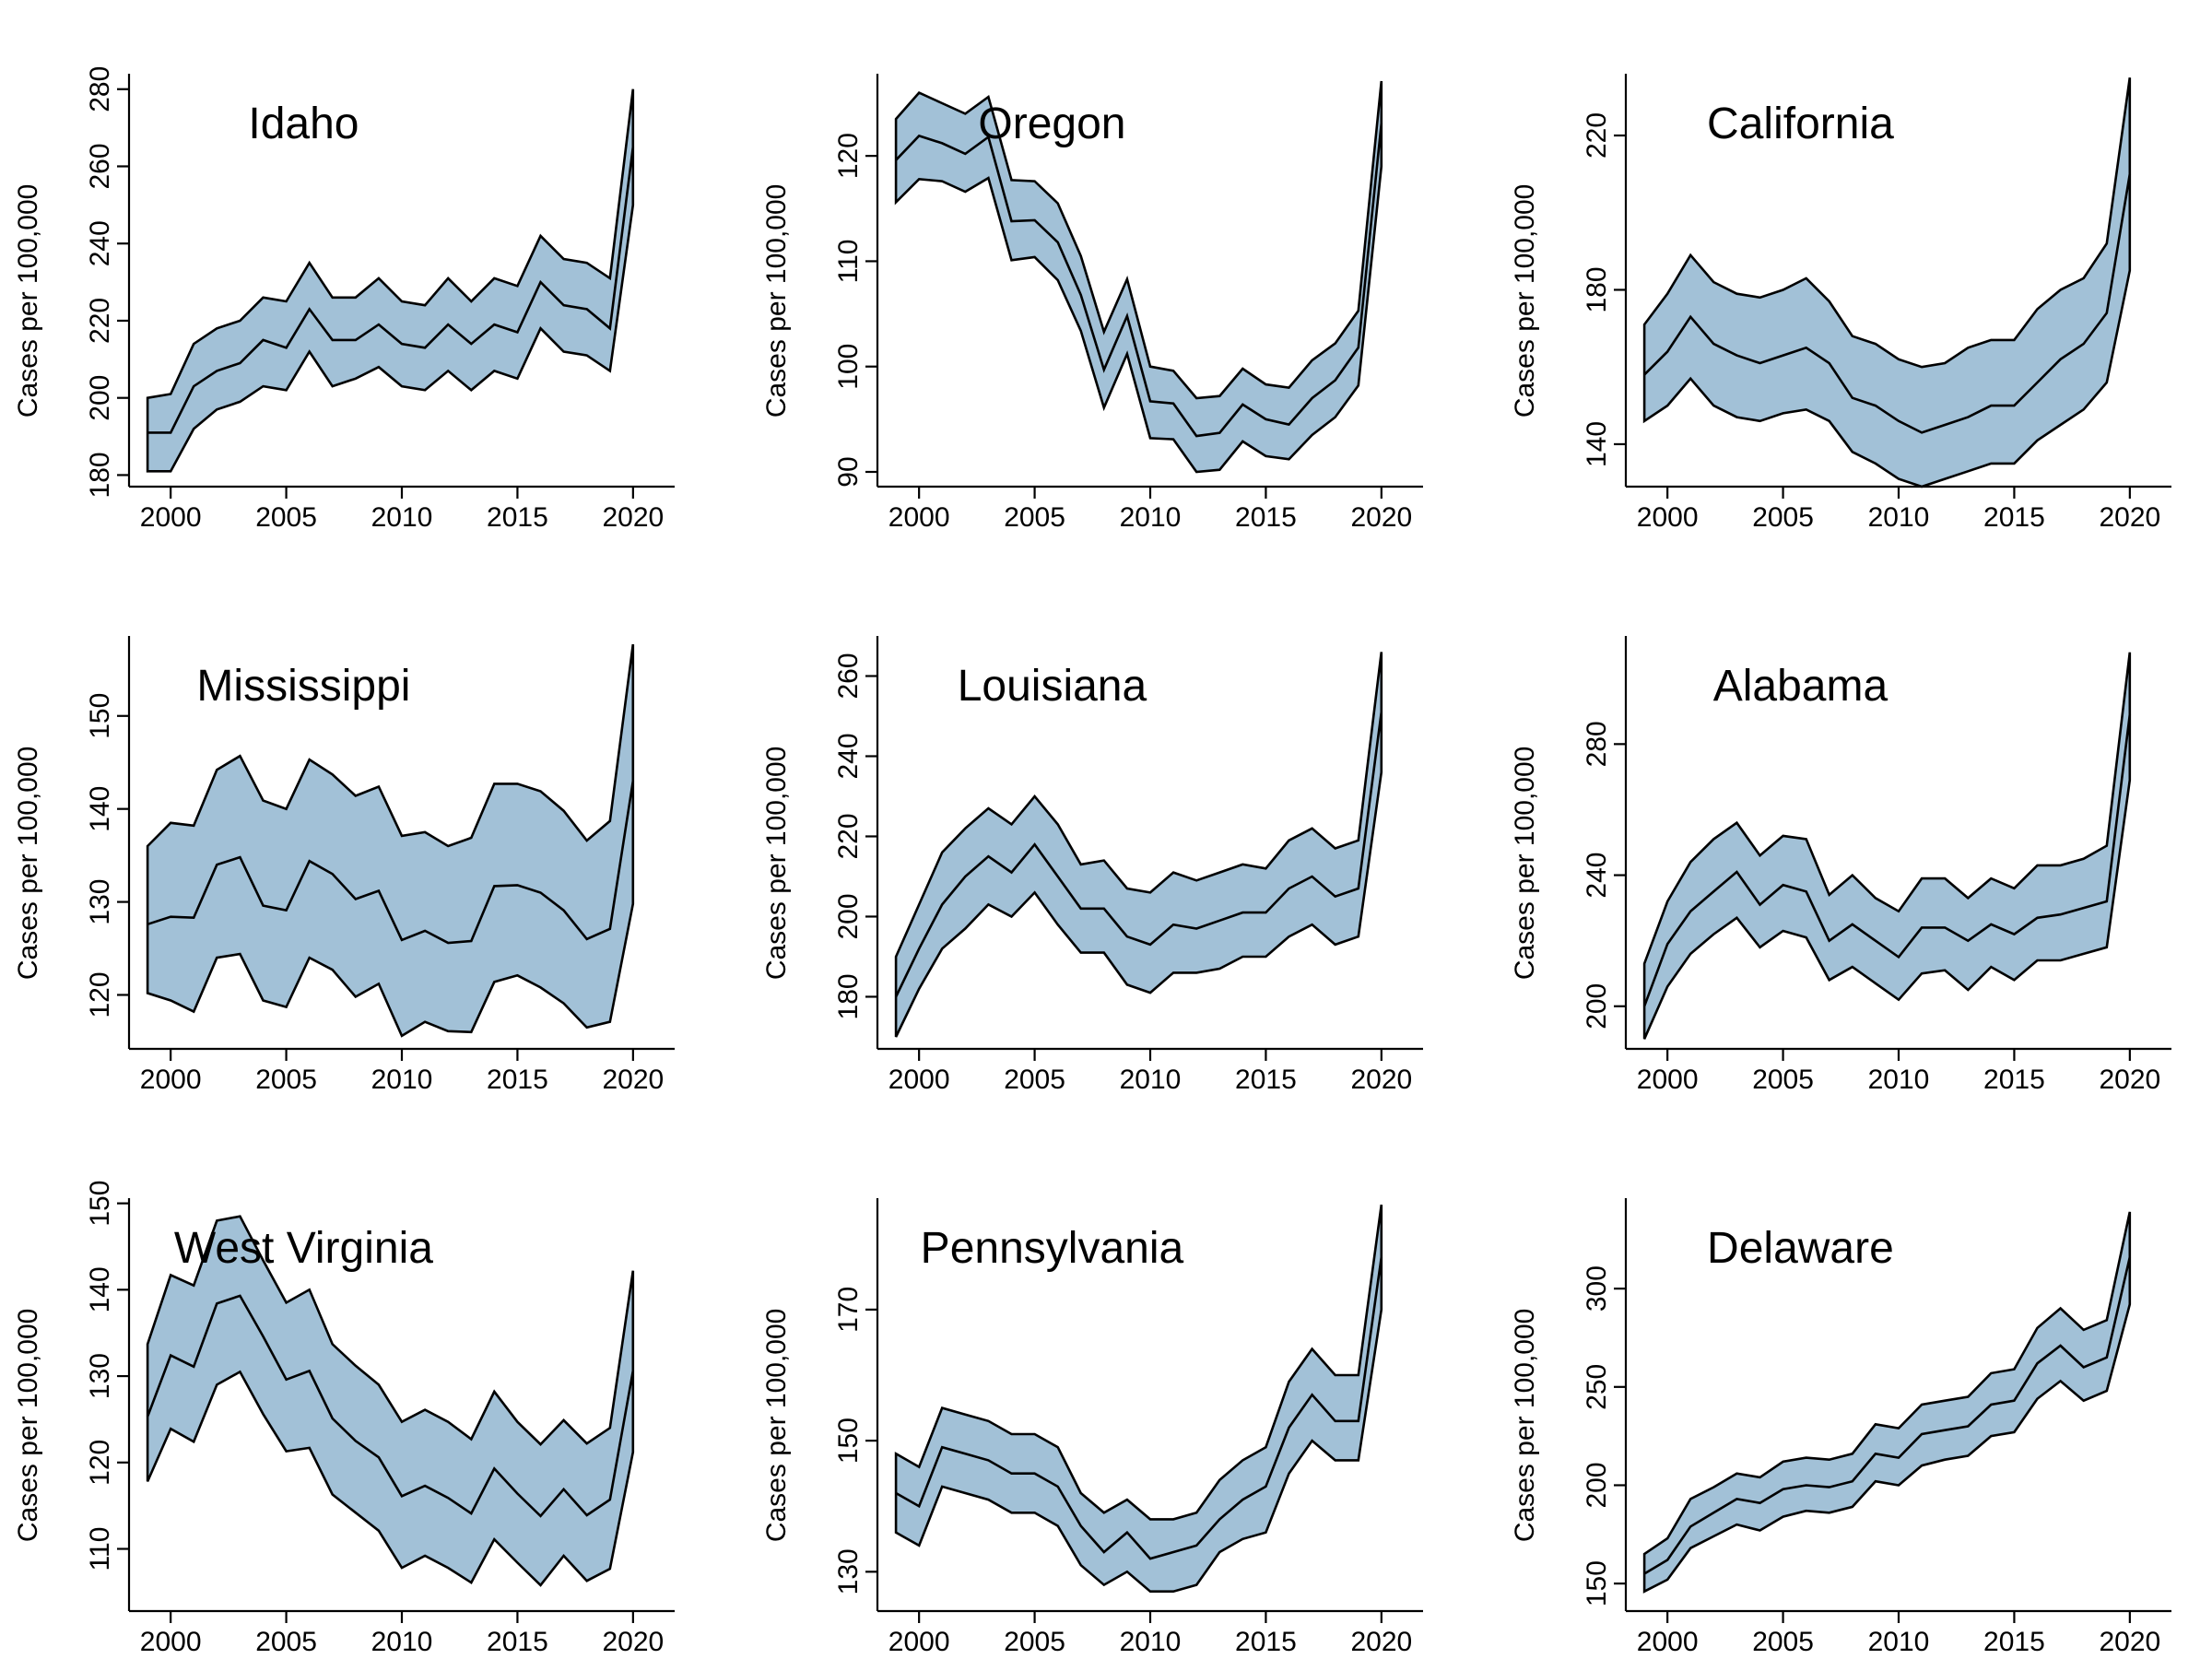 Image resolution: width=2212 pixels, height=1659 pixels. I want to click on y-tick-label: 300, so click(1597, 1288).